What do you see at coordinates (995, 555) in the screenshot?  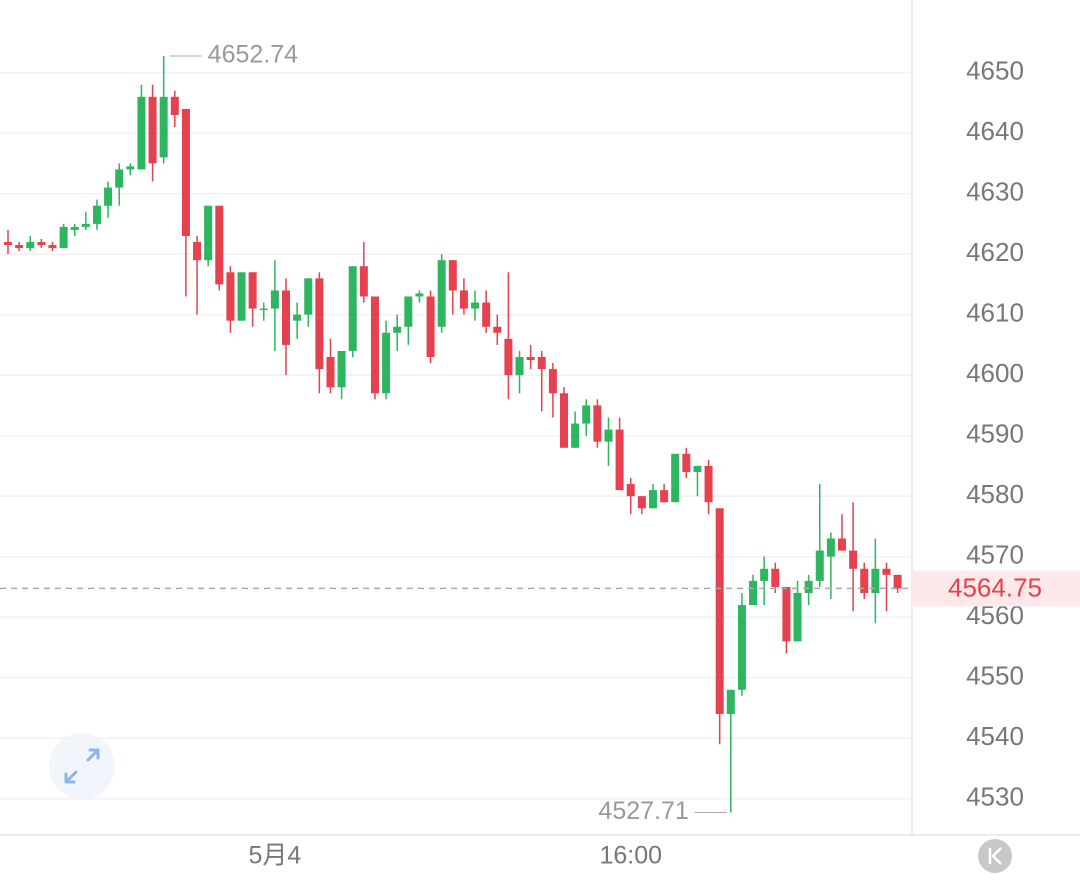 I see `y-tick-label: 4570` at bounding box center [995, 555].